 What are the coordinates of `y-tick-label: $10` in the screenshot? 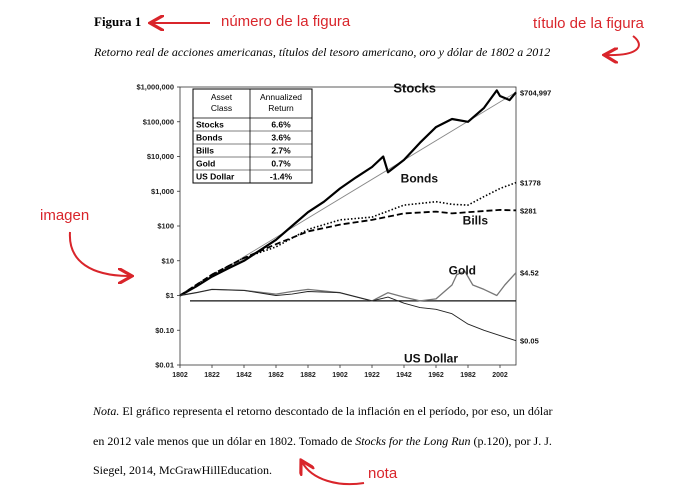 It's located at (167, 260).